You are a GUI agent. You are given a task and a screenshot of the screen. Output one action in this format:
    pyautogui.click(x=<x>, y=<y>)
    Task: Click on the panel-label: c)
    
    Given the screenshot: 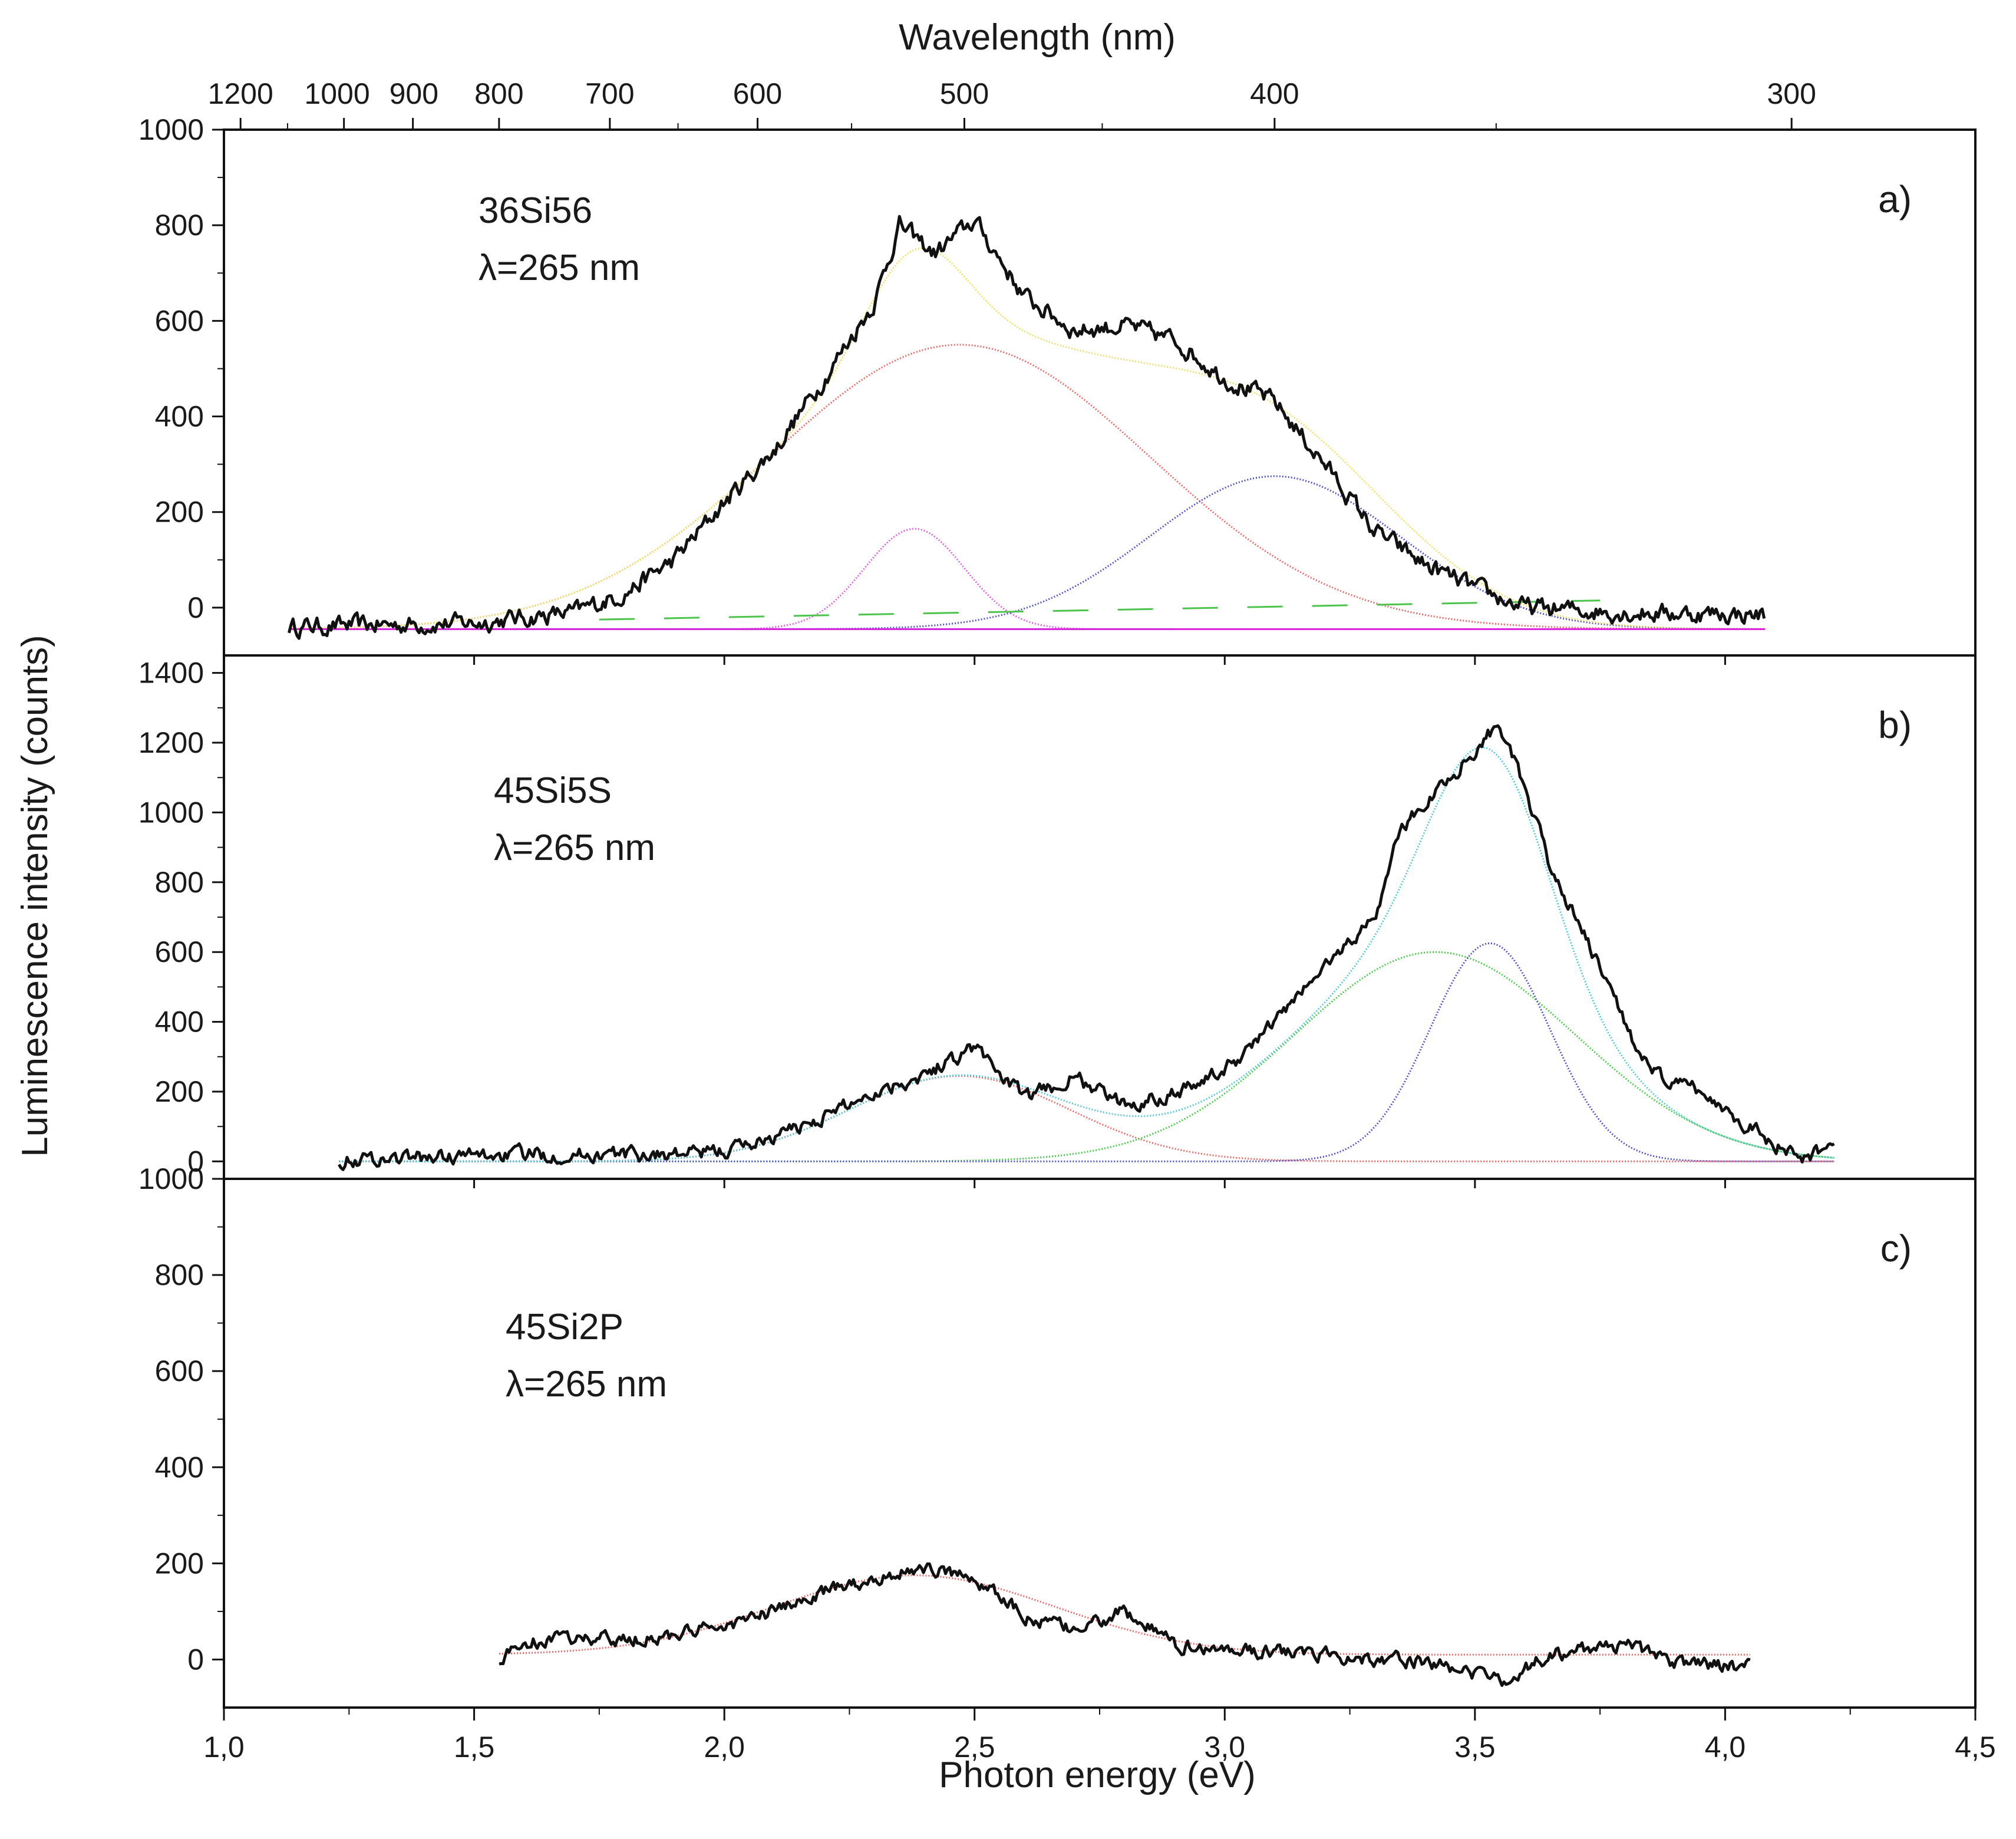 What is the action you would take?
    pyautogui.click(x=1896, y=1248)
    